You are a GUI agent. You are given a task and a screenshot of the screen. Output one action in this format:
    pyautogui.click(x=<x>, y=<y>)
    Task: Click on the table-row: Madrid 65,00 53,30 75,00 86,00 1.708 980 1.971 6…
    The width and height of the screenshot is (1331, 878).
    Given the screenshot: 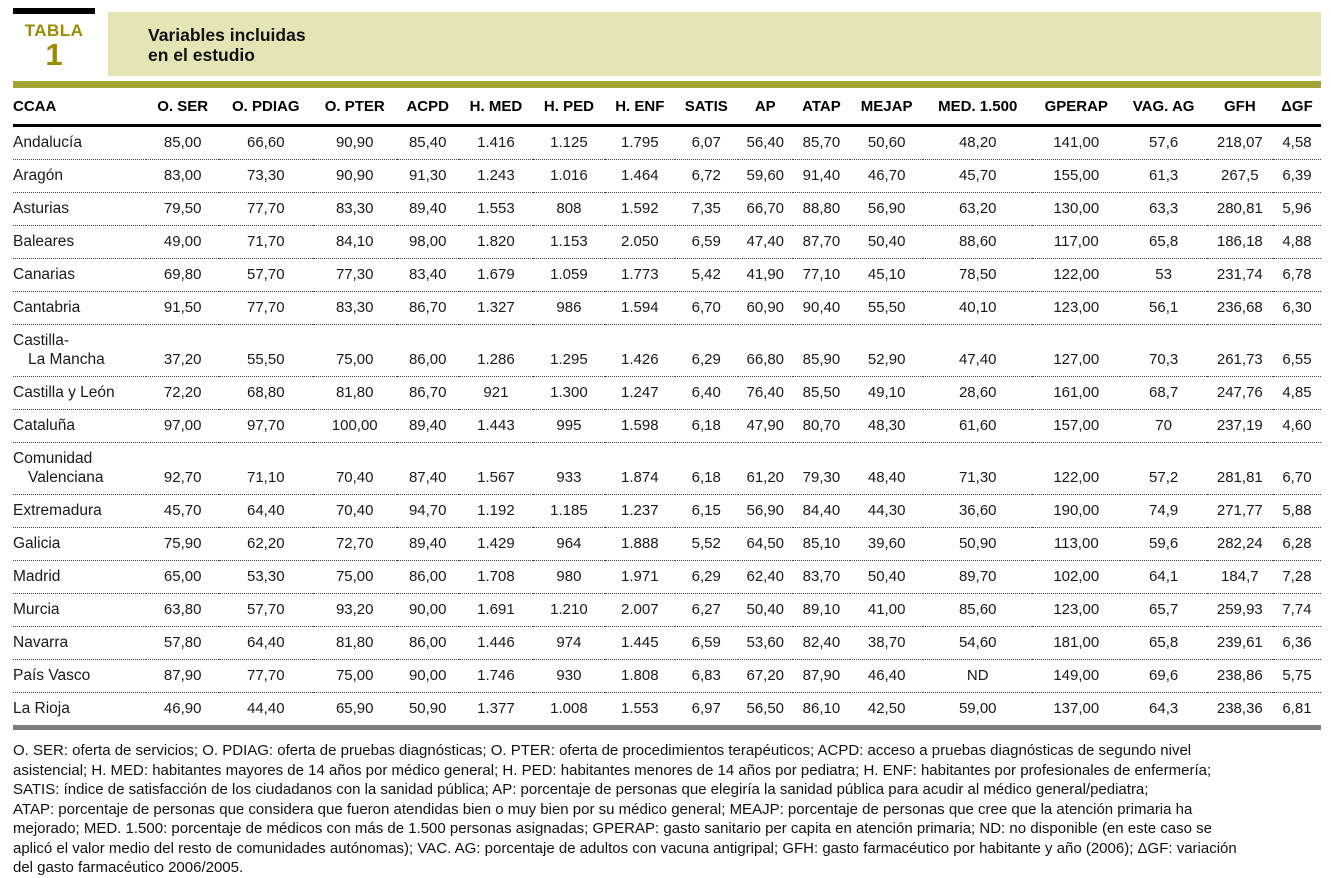 What is the action you would take?
    pyautogui.click(x=667, y=577)
    